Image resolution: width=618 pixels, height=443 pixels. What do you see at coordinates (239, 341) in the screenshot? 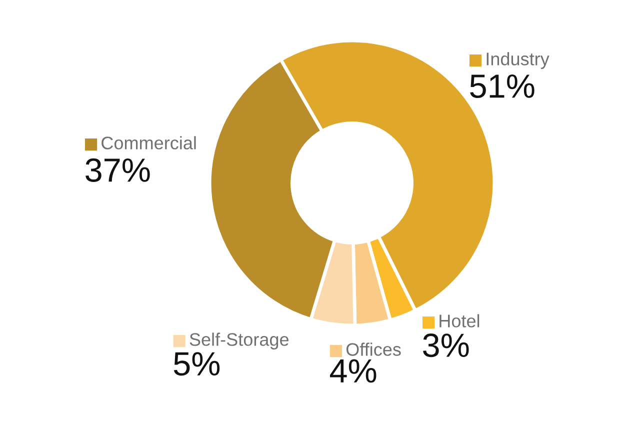
I see `legend-label: Self-Storage` at bounding box center [239, 341].